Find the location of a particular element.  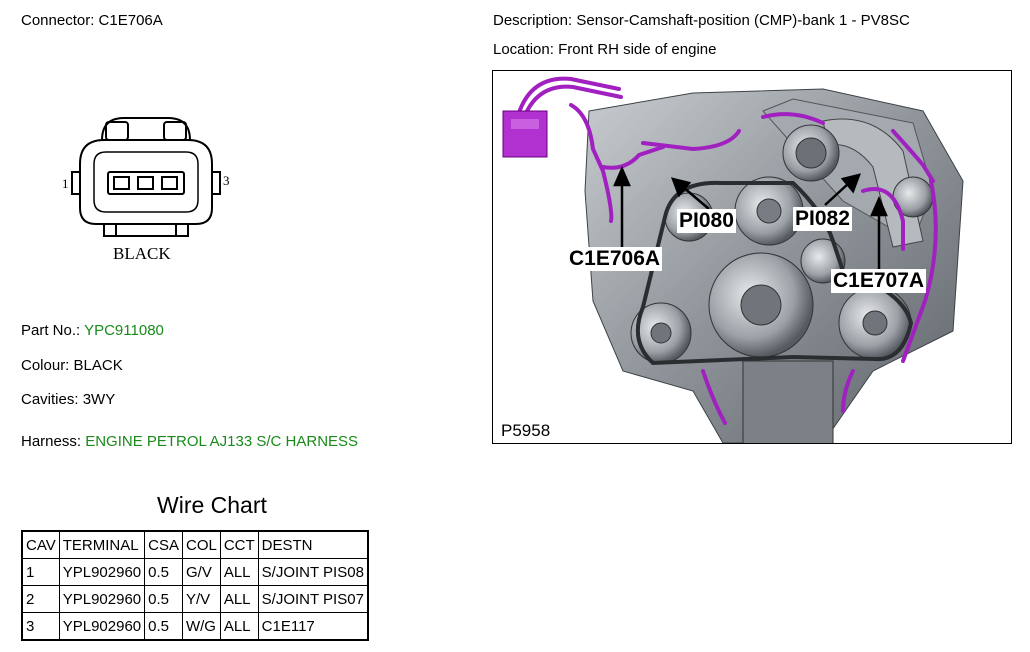

cell-cav: 3 is located at coordinates (40, 626).